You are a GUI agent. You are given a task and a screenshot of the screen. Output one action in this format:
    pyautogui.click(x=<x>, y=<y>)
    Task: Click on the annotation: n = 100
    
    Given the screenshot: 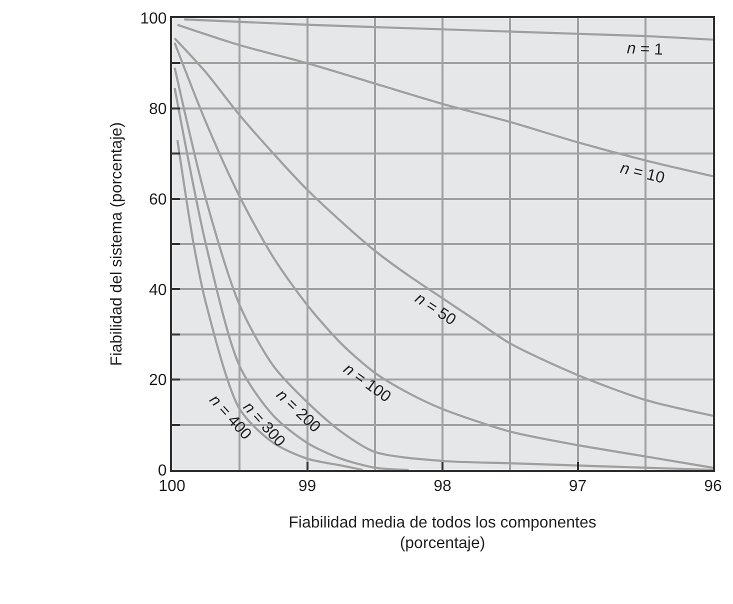 What is the action you would take?
    pyautogui.click(x=367, y=383)
    